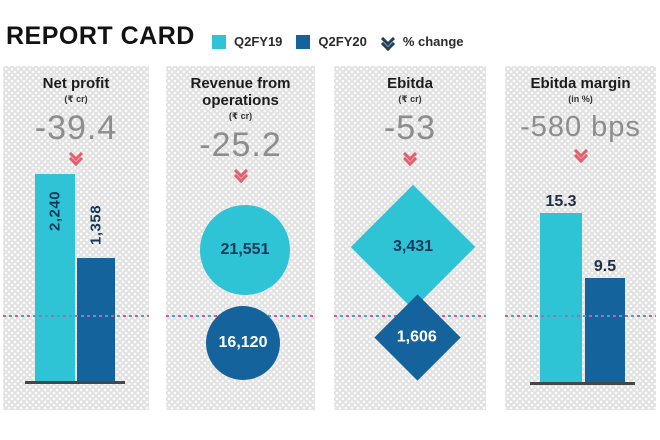 Image resolution: width=660 pixels, height=440 pixels. I want to click on circle-q2fy19: 21,551, so click(245, 250).